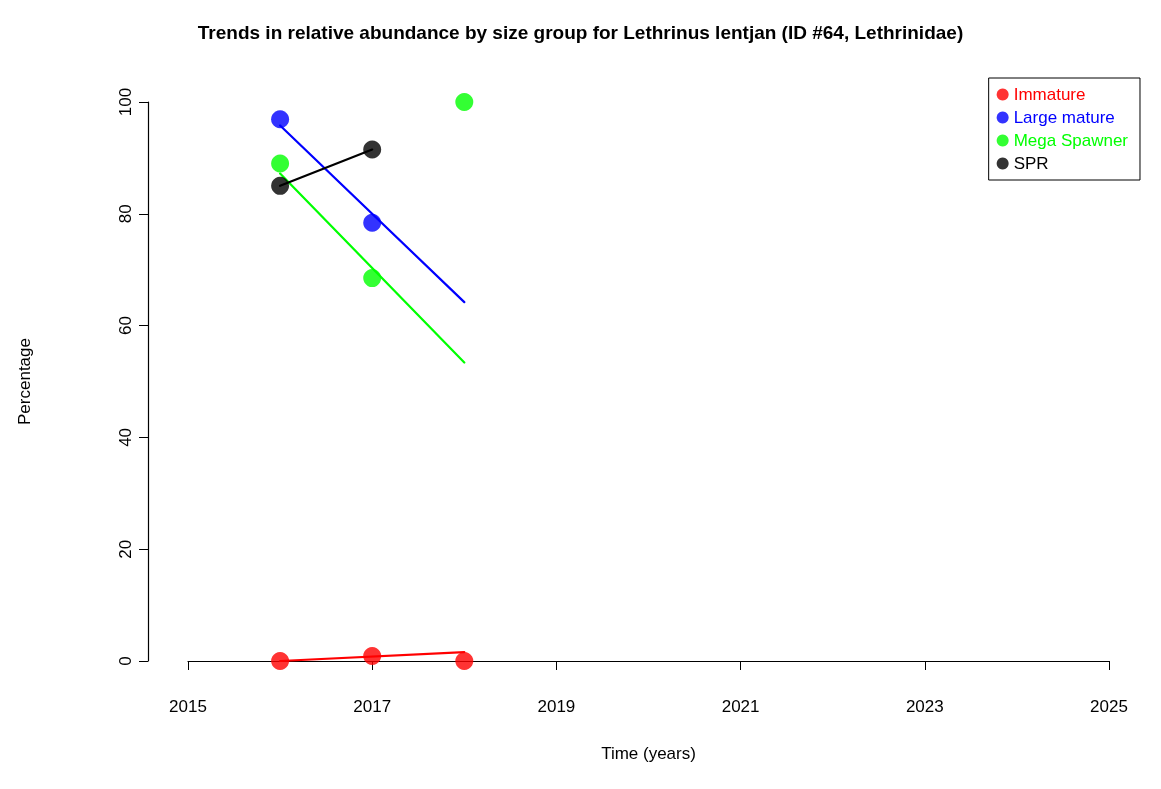 This screenshot has height=789, width=1161. What do you see at coordinates (580, 32) in the screenshot?
I see `chart-title: Trends in relative abundance by size group for Lethrinus lentjan (ID #64, Lethrinidae)` at bounding box center [580, 32].